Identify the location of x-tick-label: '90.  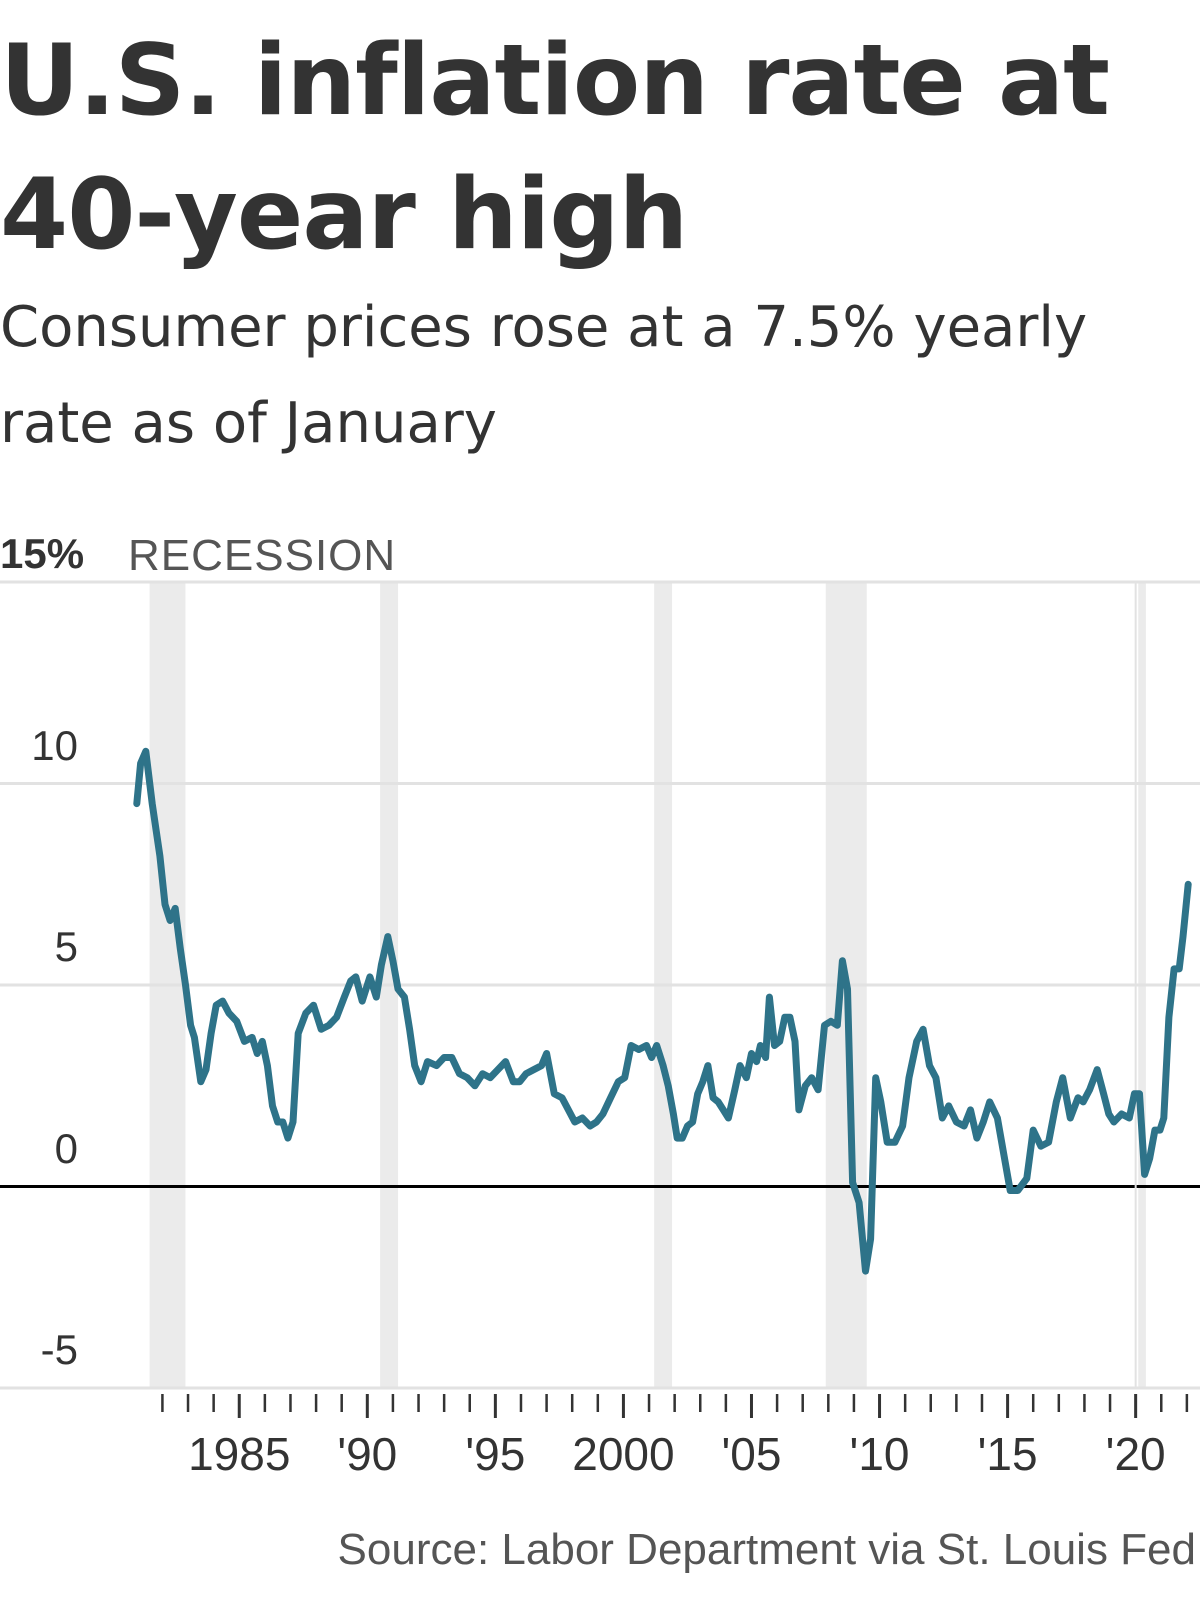
(367, 1454).